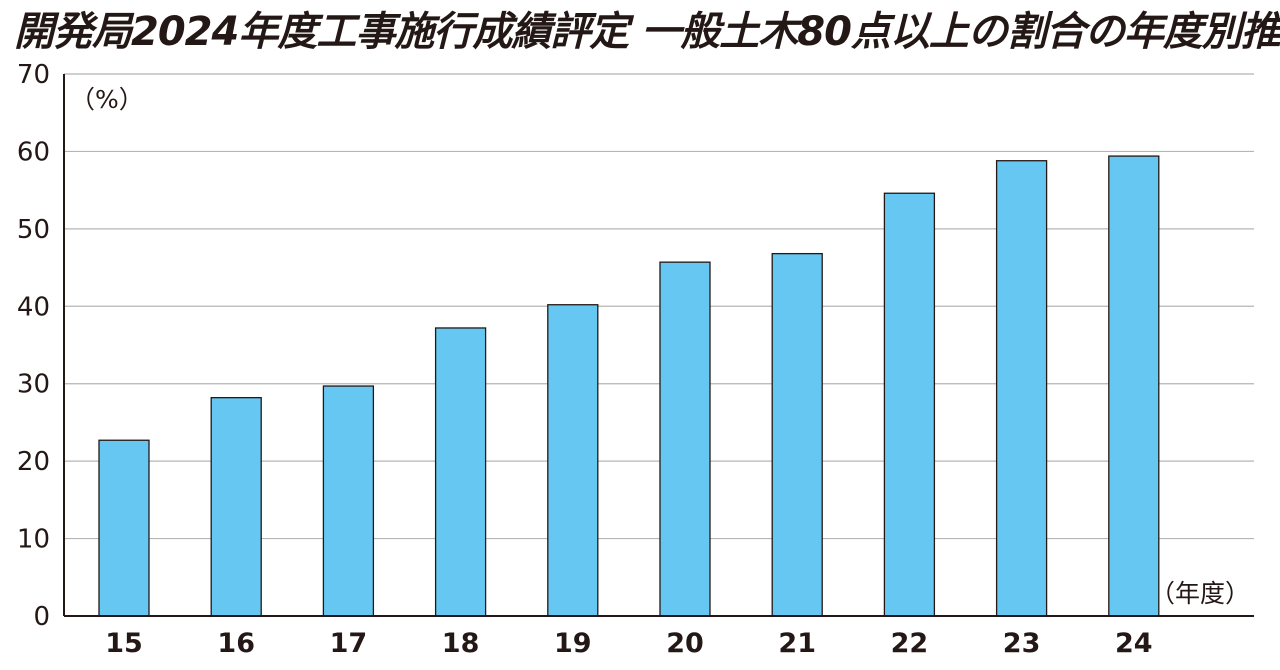 Image resolution: width=1280 pixels, height=670 pixels. I want to click on y-tick-label-20: 20, so click(33, 462).